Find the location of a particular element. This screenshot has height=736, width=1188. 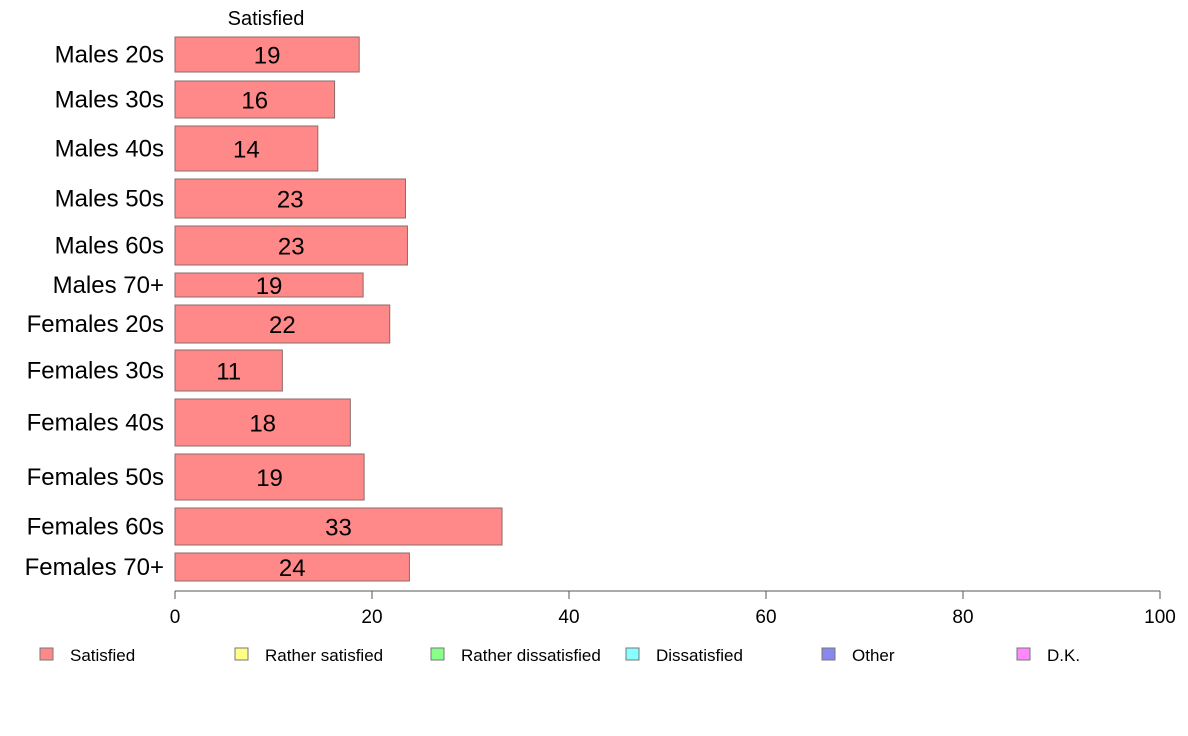

category-label: Males 50s is located at coordinates (109, 199).